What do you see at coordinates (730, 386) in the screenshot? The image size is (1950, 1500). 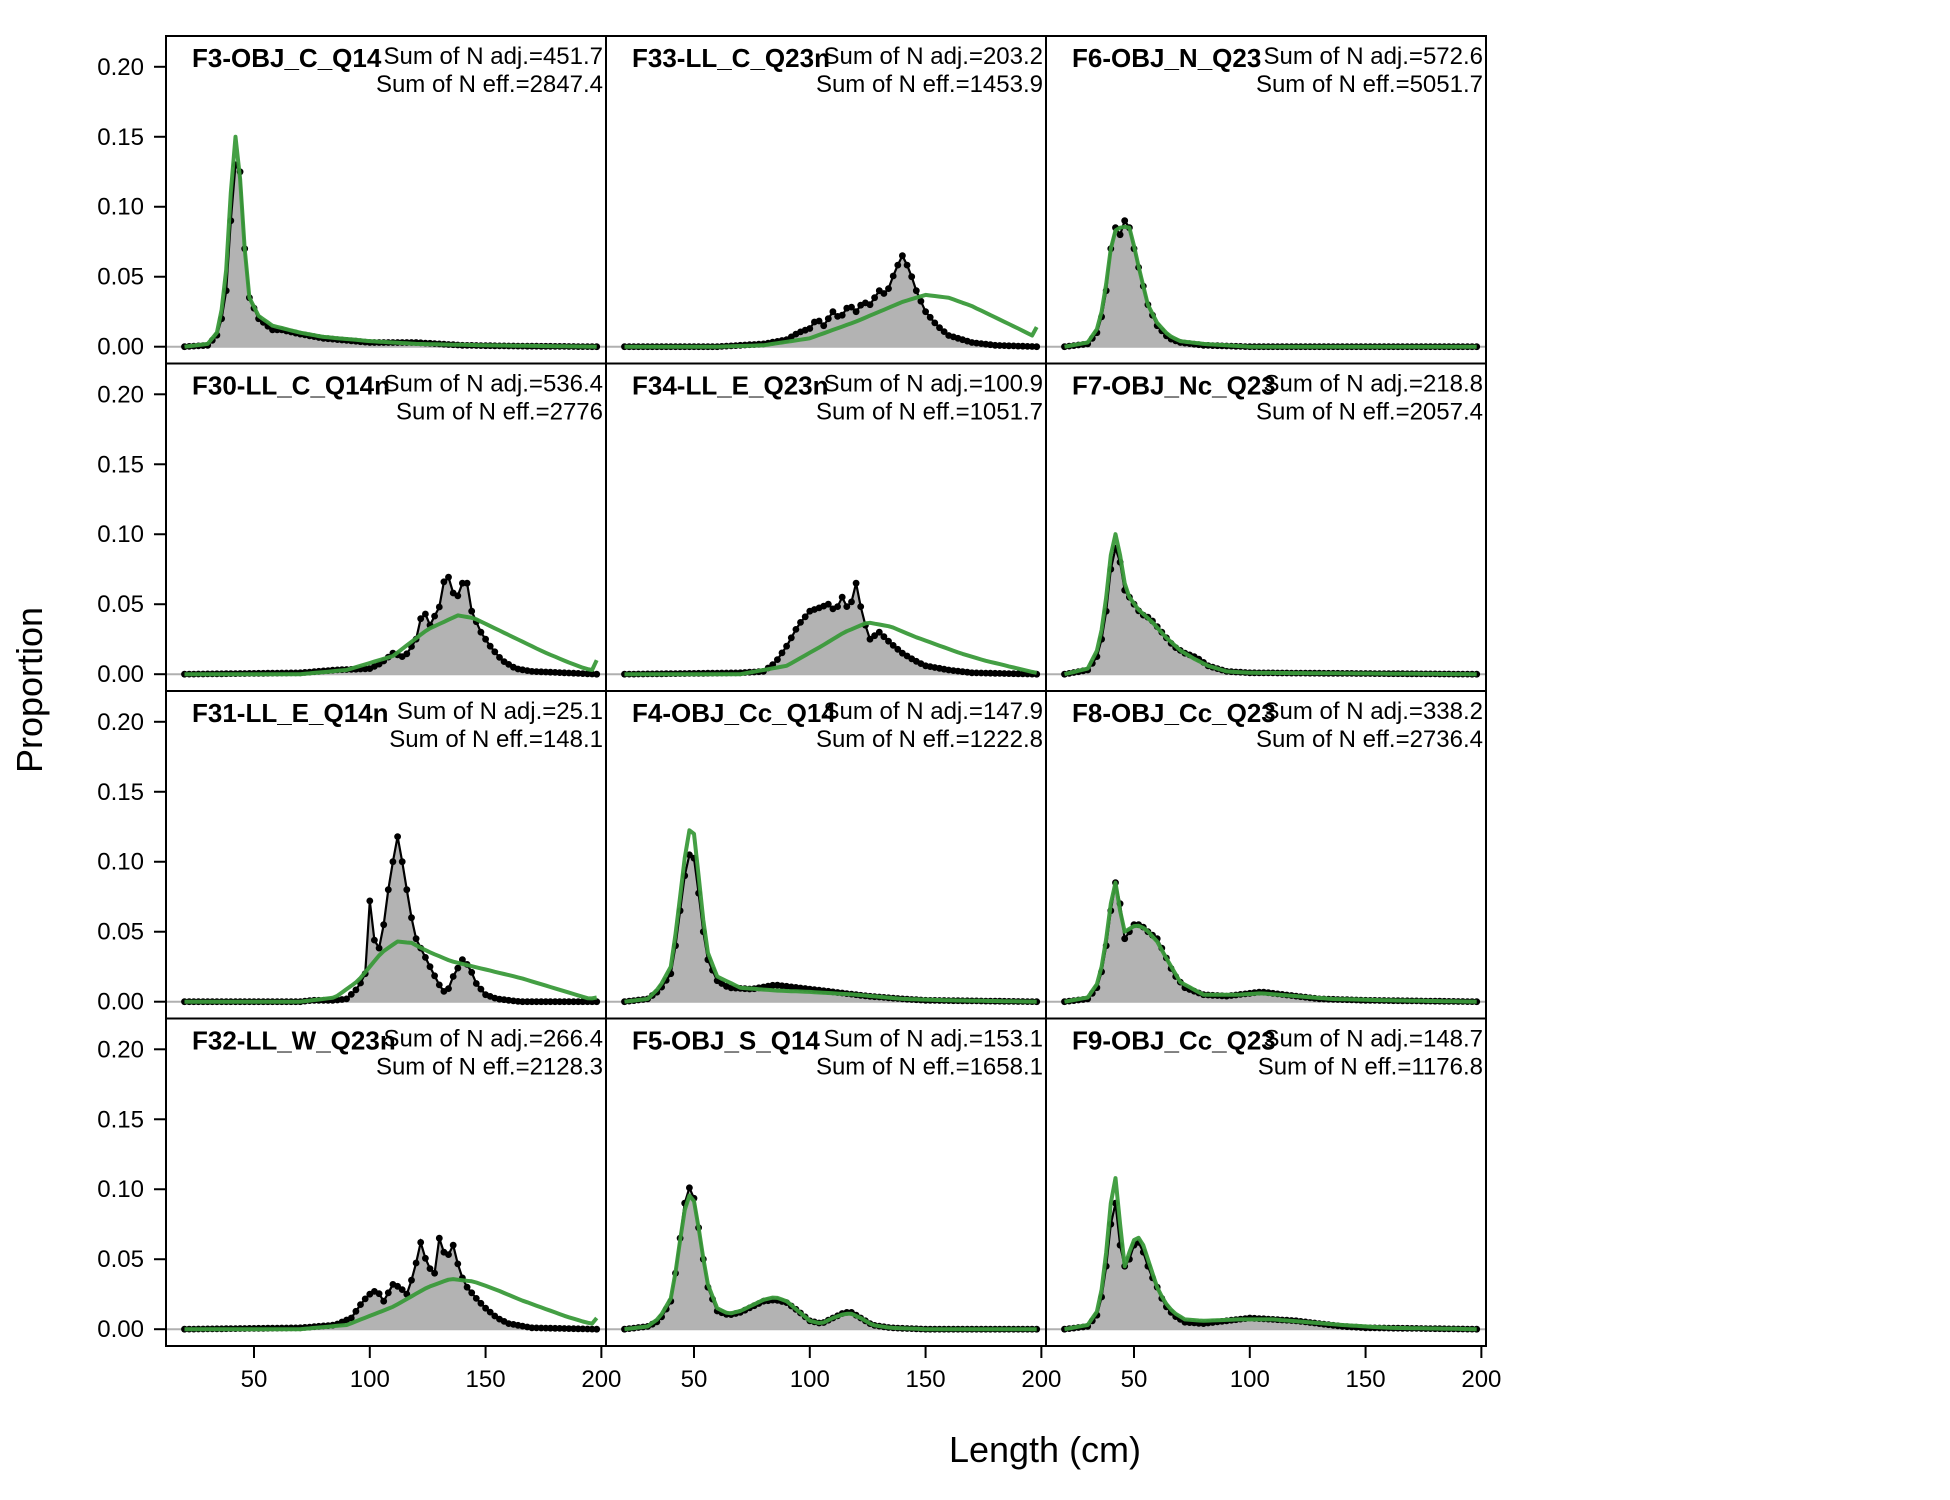 I see `panel-title: F34-LL_E_Q23n` at bounding box center [730, 386].